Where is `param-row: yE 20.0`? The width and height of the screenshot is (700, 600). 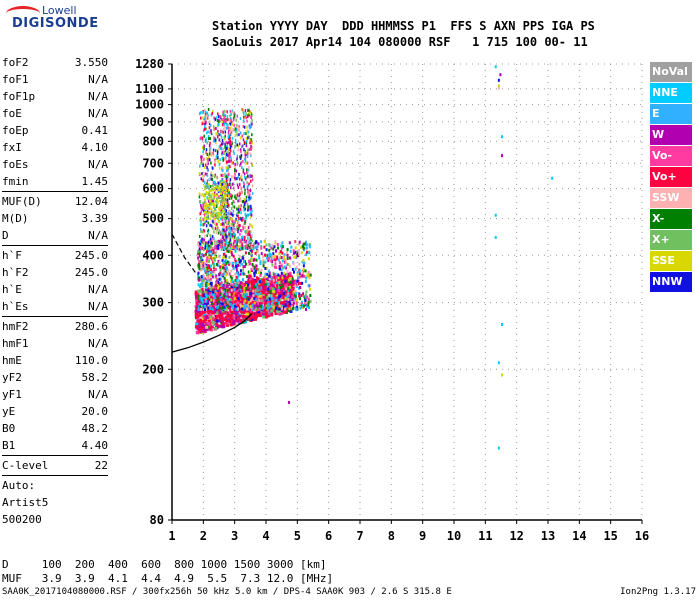
param-row: yE 20.0 is located at coordinates (55, 411).